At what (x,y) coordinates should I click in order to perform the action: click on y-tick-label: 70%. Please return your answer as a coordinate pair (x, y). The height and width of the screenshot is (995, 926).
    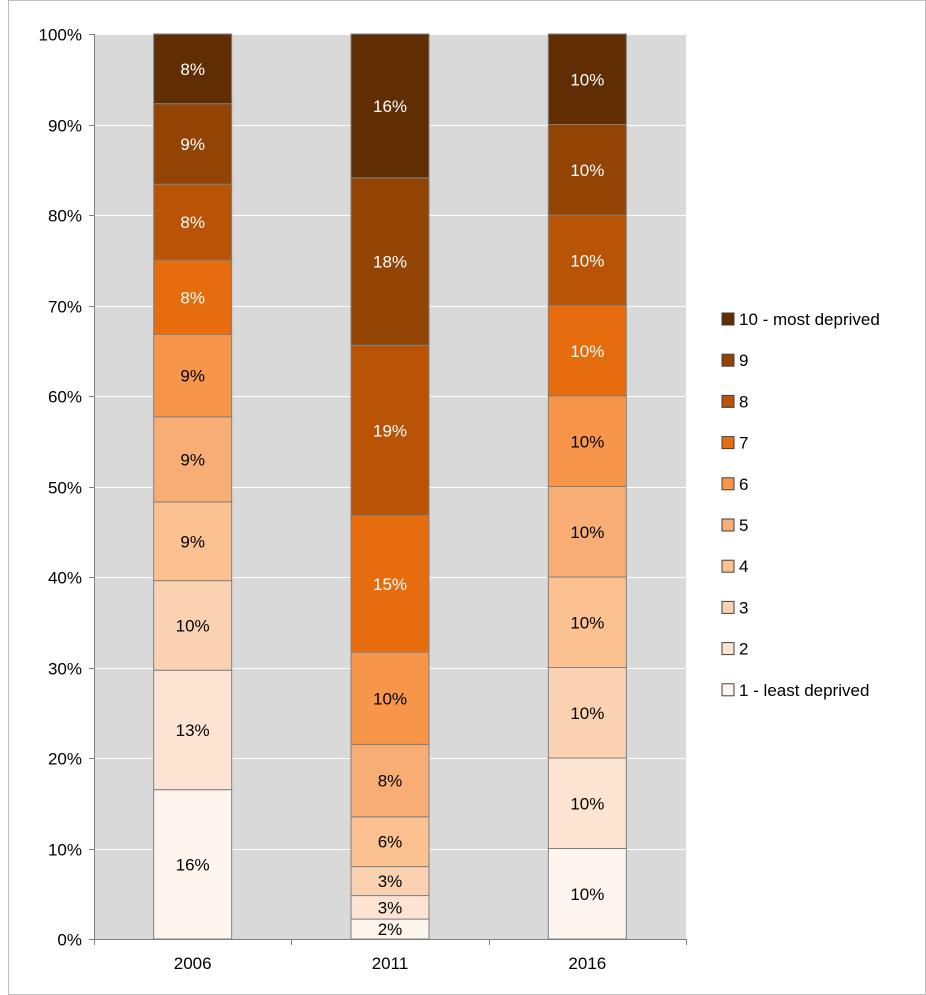
    Looking at the image, I should click on (65, 307).